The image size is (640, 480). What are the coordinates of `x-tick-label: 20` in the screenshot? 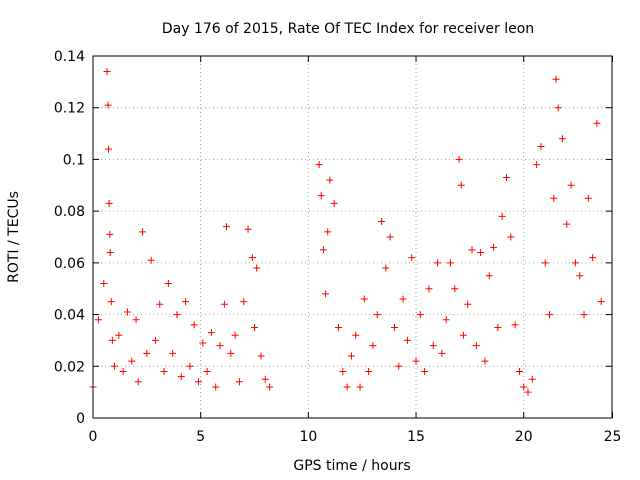 It's located at (524, 437).